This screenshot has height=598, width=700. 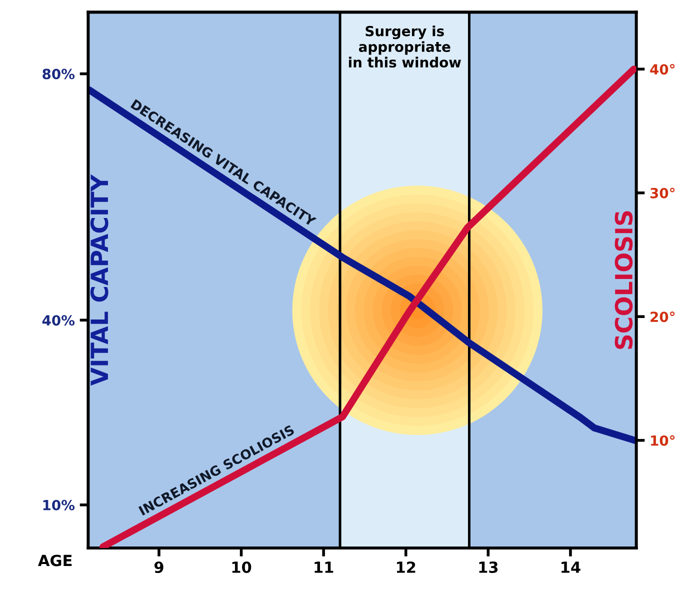 What do you see at coordinates (99, 280) in the screenshot?
I see `y-axis-title: VITAL CAPACITY` at bounding box center [99, 280].